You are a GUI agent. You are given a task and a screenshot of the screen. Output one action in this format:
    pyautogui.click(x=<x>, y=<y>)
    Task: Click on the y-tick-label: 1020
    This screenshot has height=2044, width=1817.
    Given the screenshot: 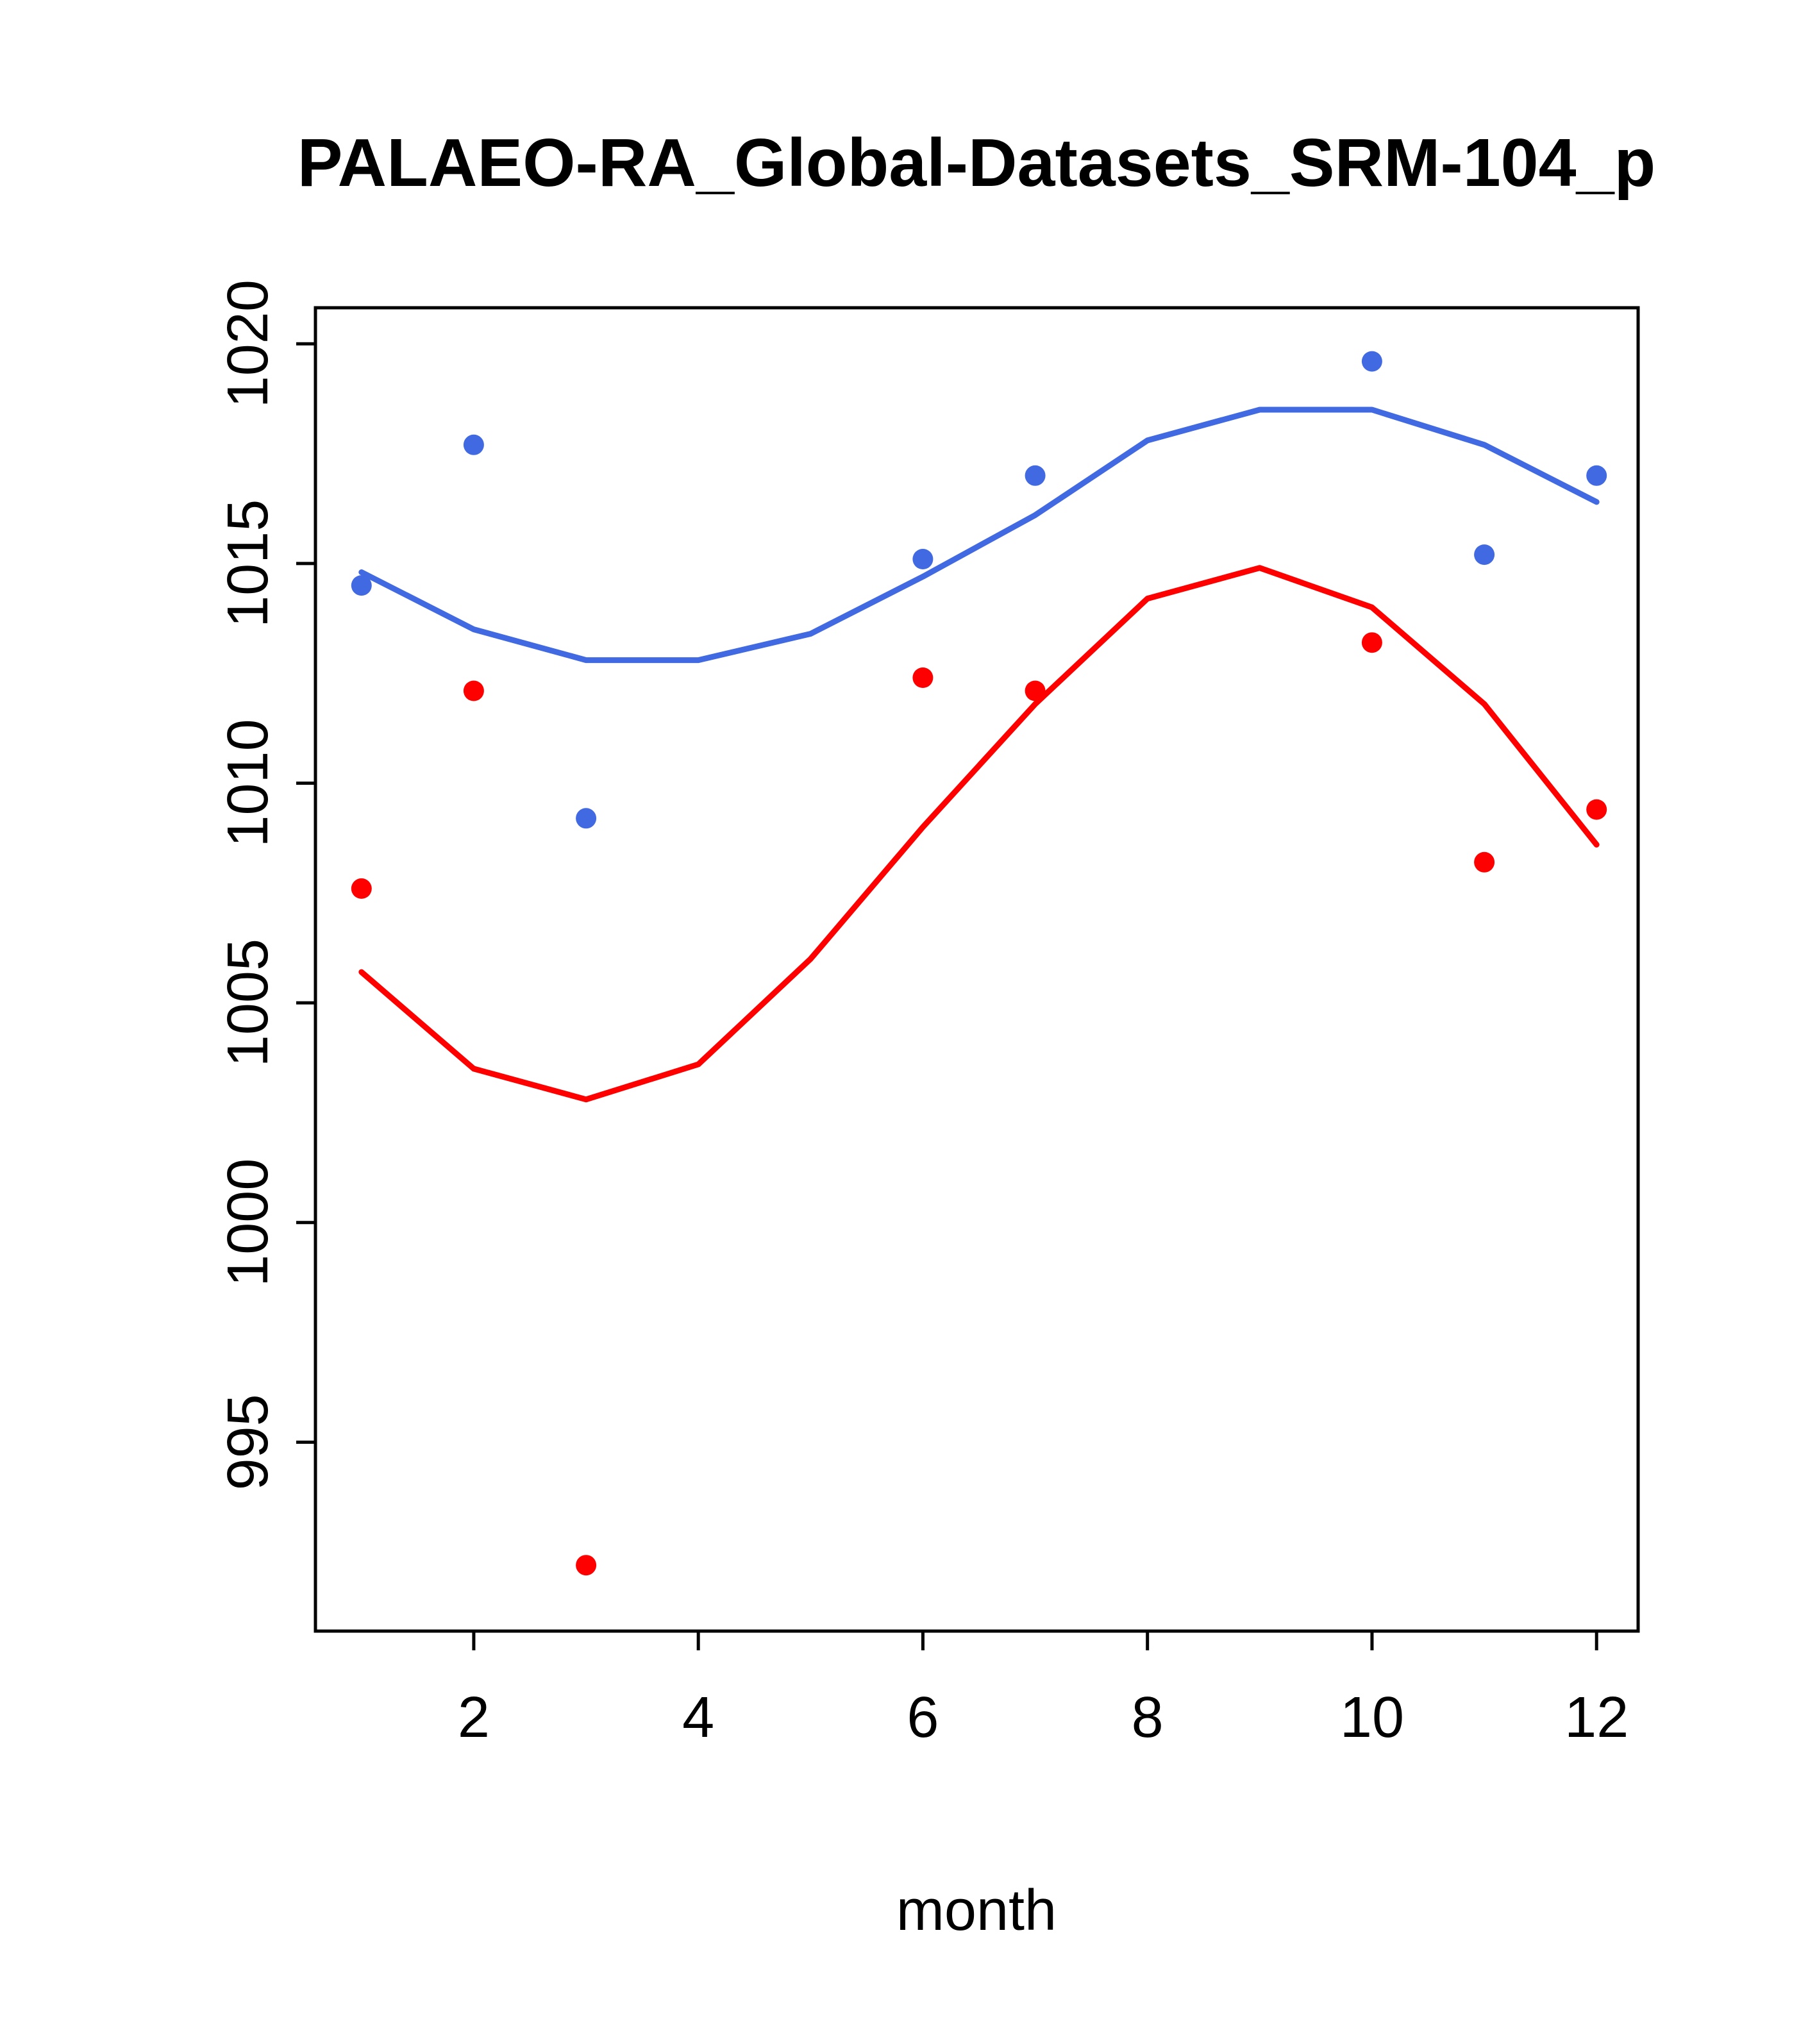 What is the action you would take?
    pyautogui.click(x=248, y=344)
    